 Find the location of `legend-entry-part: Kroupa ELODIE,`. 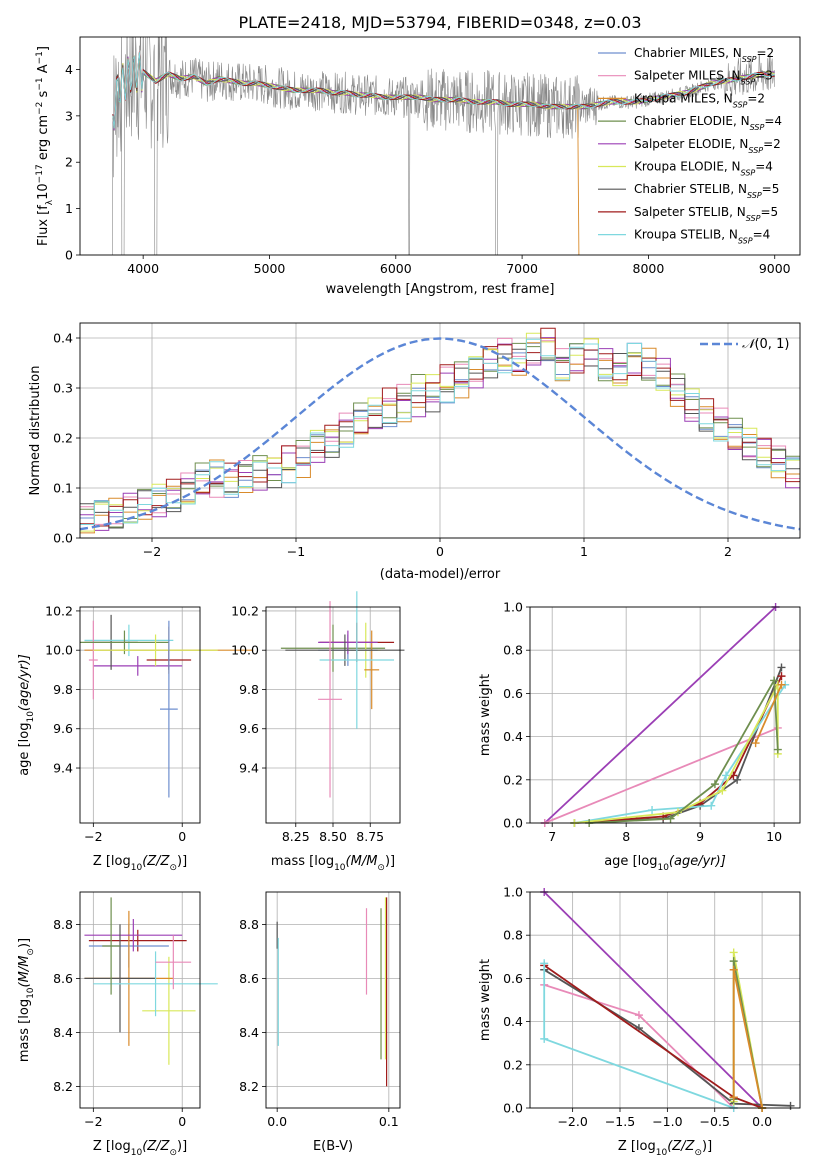

legend-entry-part: Kroupa ELODIE, is located at coordinates (683, 167).